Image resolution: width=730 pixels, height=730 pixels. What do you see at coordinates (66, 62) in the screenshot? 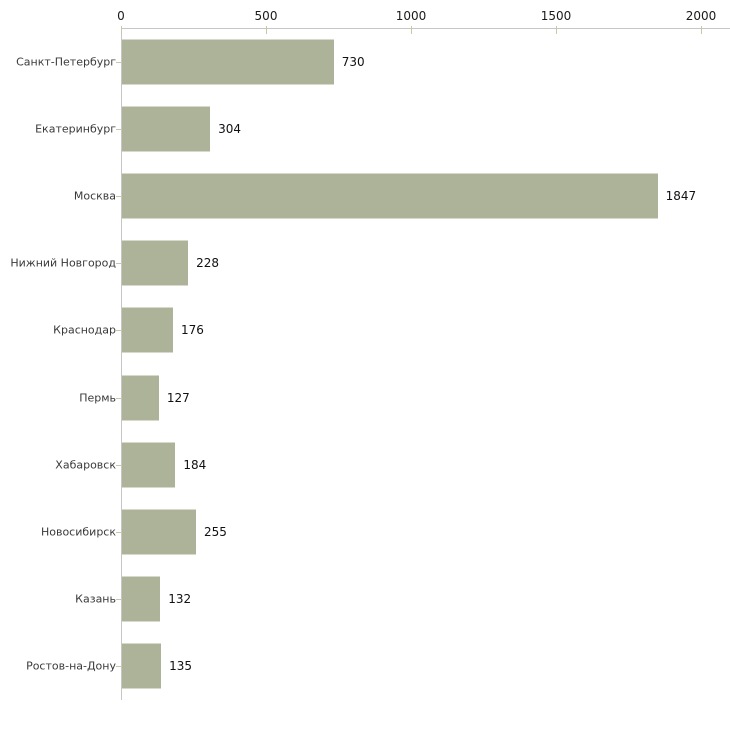
I see `category-label: Санкт-Петербург` at bounding box center [66, 62].